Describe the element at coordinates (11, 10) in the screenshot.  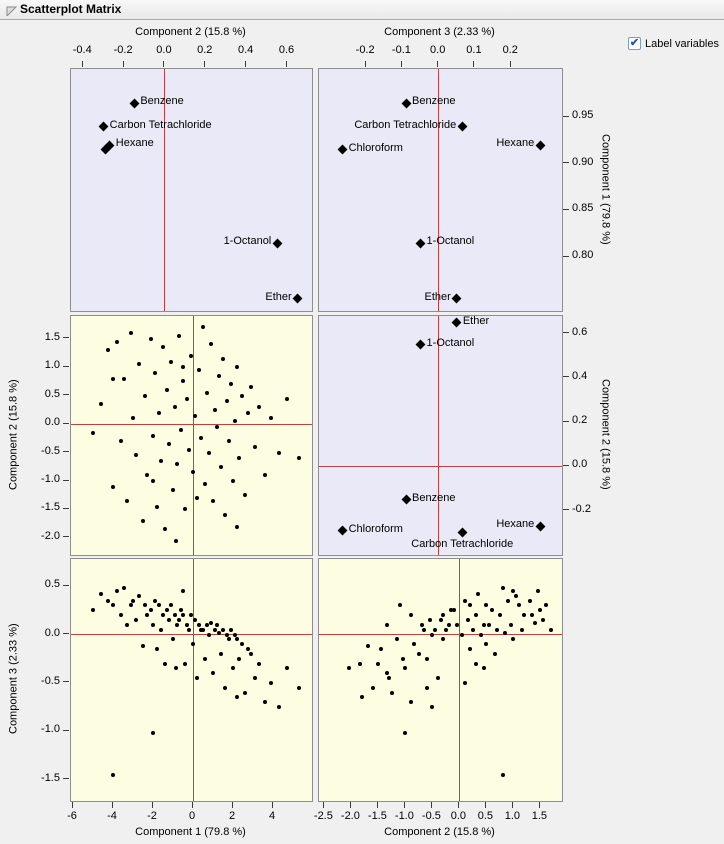
I see `disclosure-triangle-icon` at that location.